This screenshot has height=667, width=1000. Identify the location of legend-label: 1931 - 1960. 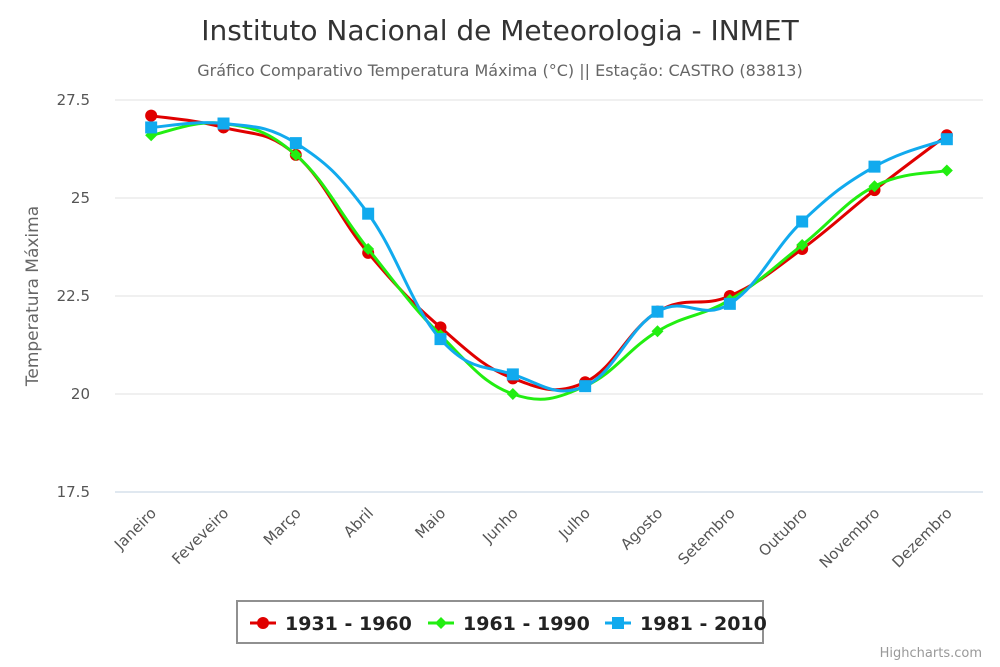
(348, 624).